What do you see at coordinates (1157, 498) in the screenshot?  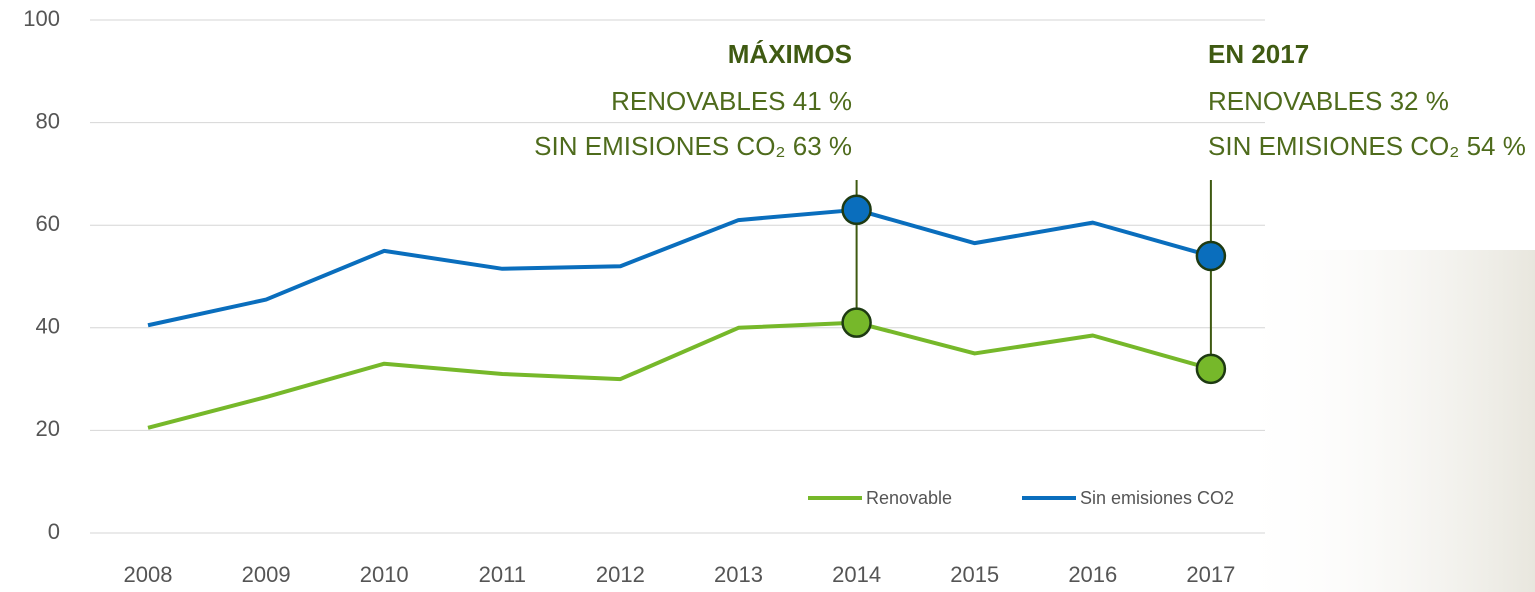 I see `legend-label: Sin emisiones CO2` at bounding box center [1157, 498].